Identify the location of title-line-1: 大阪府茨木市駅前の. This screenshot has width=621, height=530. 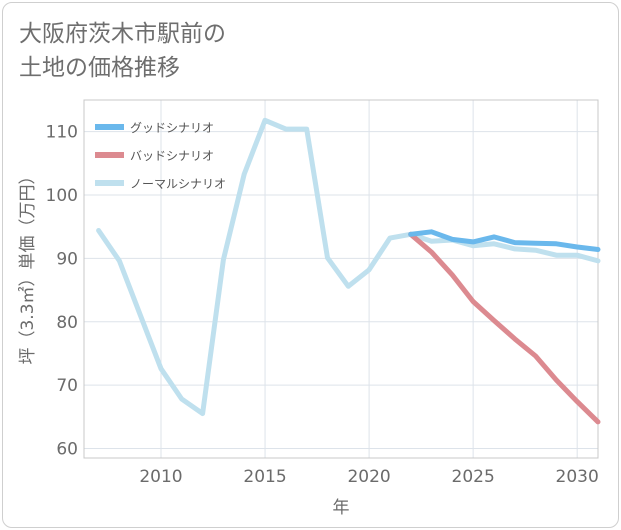
(122, 34).